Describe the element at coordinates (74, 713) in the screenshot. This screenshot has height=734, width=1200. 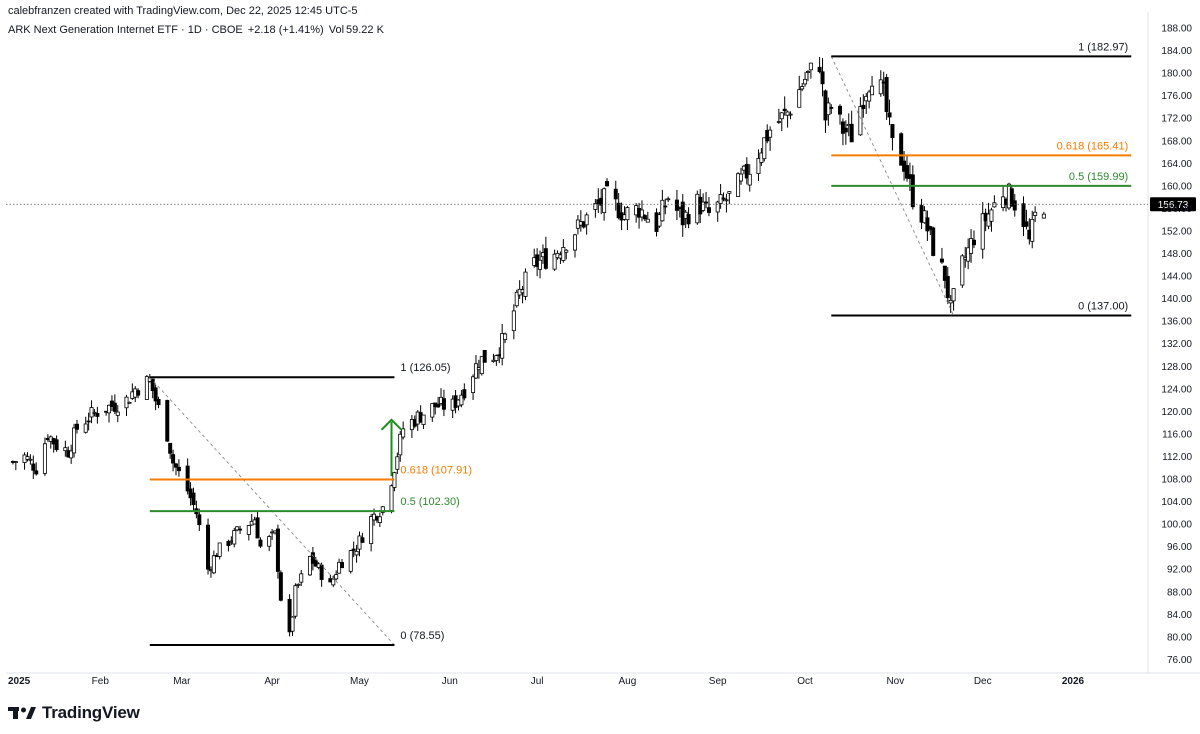
I see `tradingview-brand: TradingView` at that location.